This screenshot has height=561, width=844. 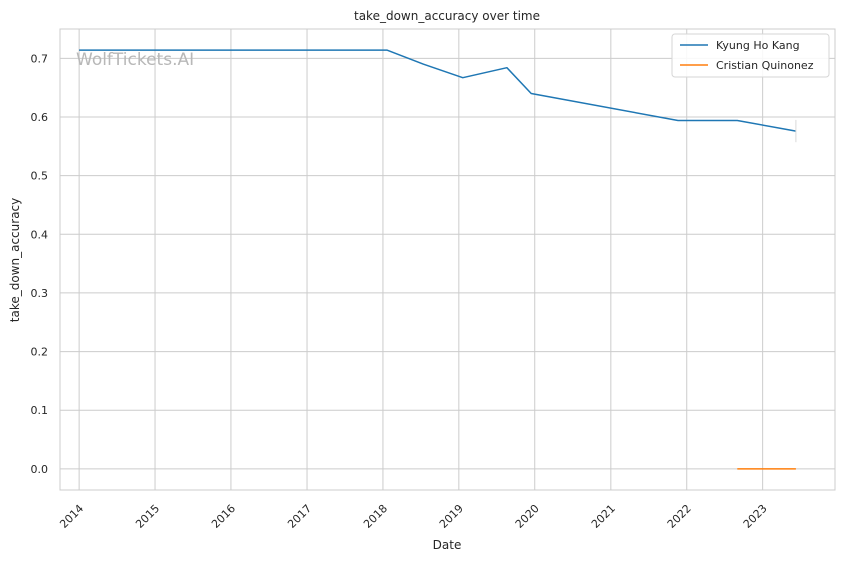 What do you see at coordinates (15, 260) in the screenshot?
I see `y-axis-title: take_down_accuracy` at bounding box center [15, 260].